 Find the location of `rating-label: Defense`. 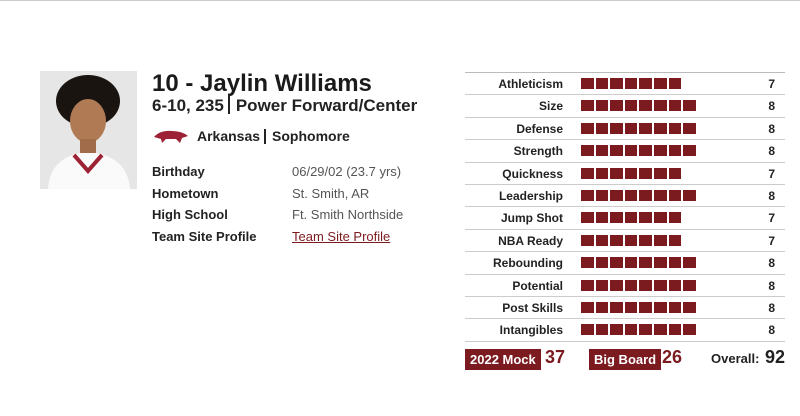

rating-label: Defense is located at coordinates (539, 128).